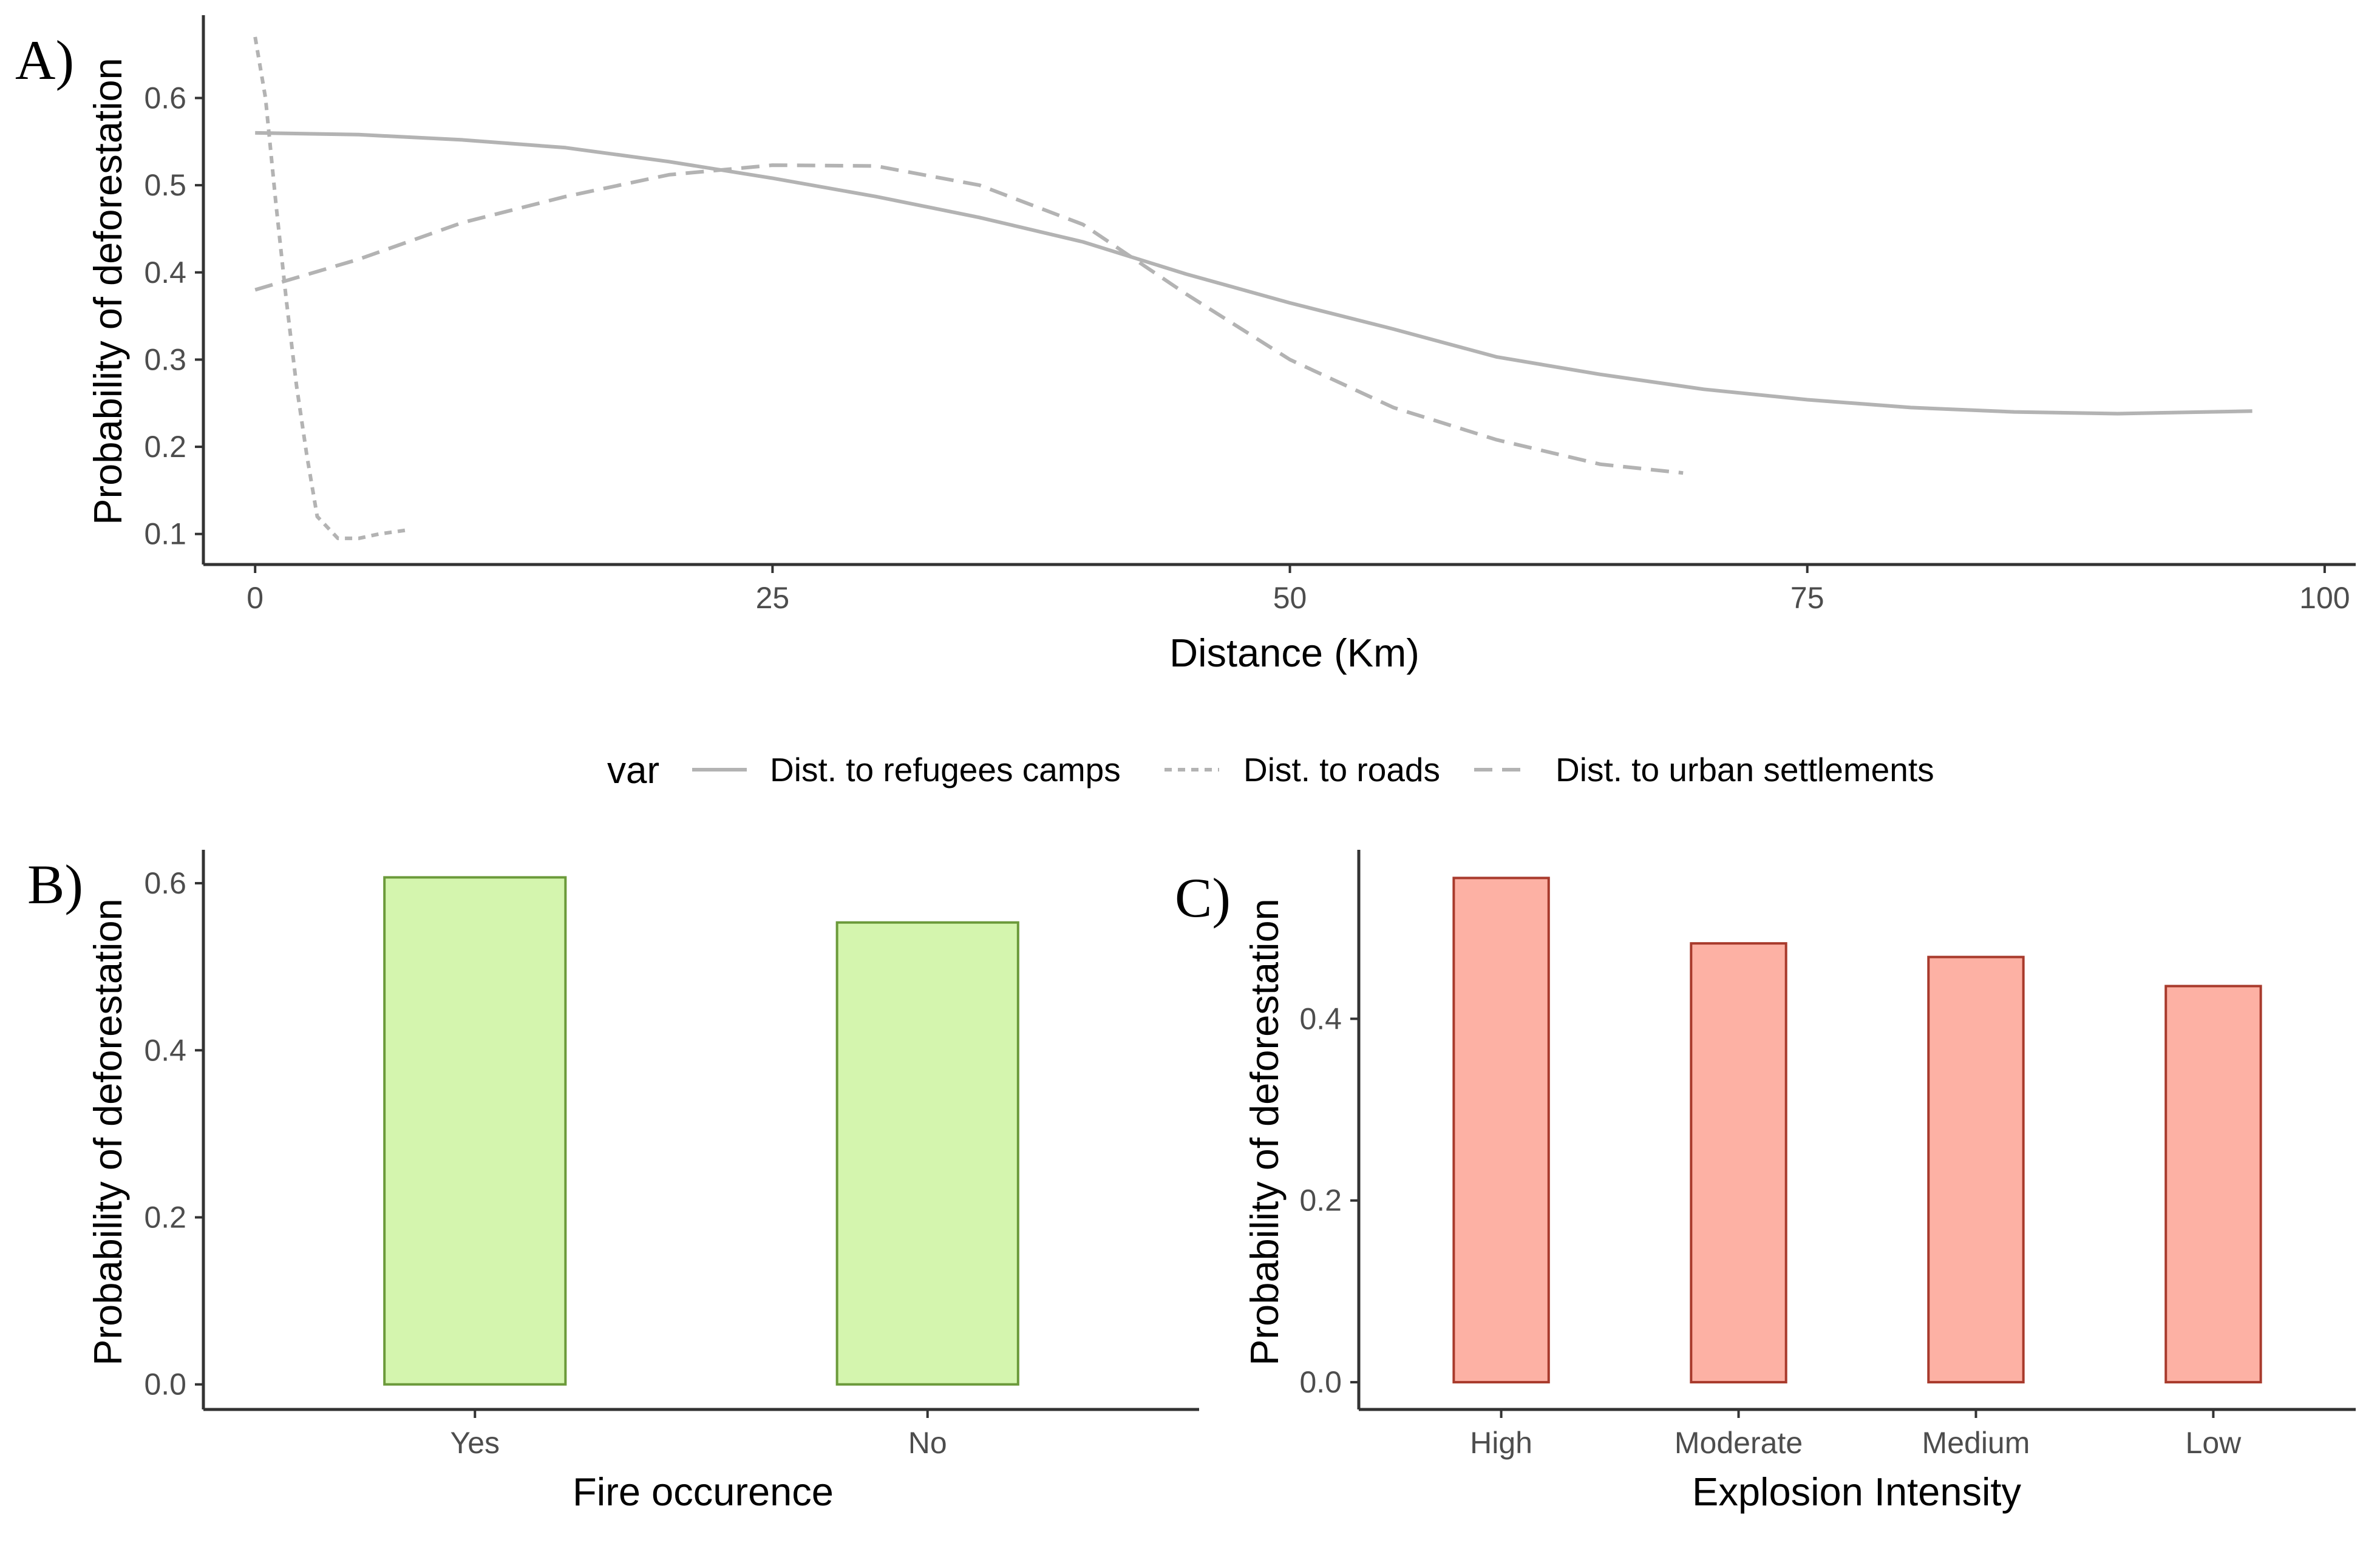 Image resolution: width=2380 pixels, height=1543 pixels. What do you see at coordinates (165, 883) in the screenshot?
I see `panel-b-y-tick-label: 0.6` at bounding box center [165, 883].